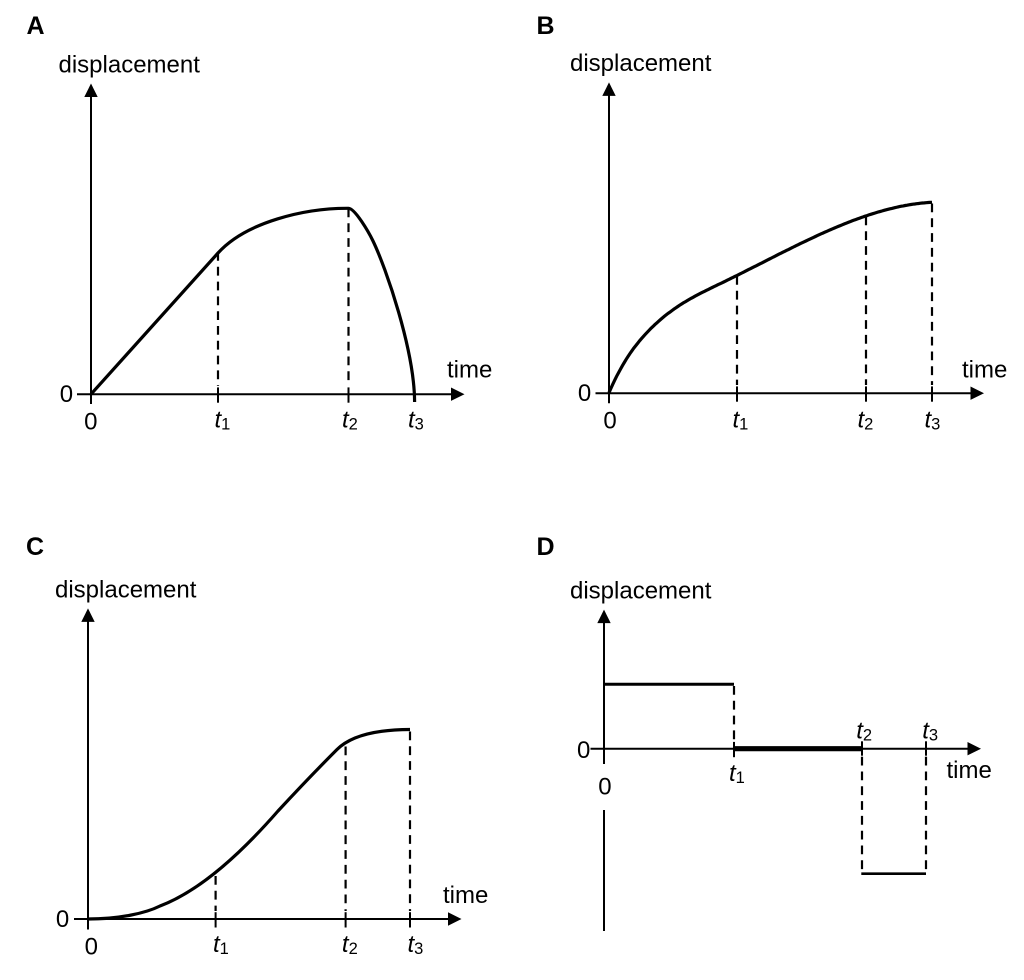 This screenshot has width=1024, height=980. What do you see at coordinates (546, 547) in the screenshot?
I see `svg-text: D` at bounding box center [546, 547].